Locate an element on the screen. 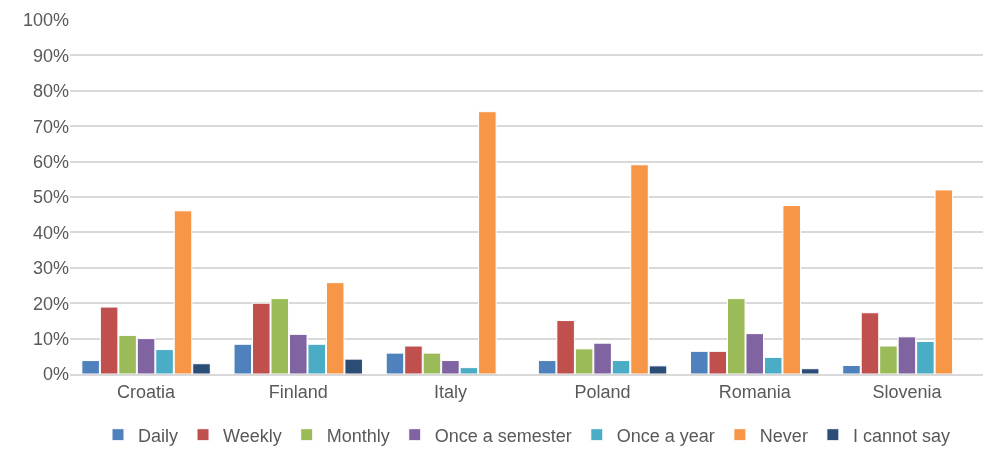 The width and height of the screenshot is (1003, 463). x-tick-label: Croatia is located at coordinates (147, 391).